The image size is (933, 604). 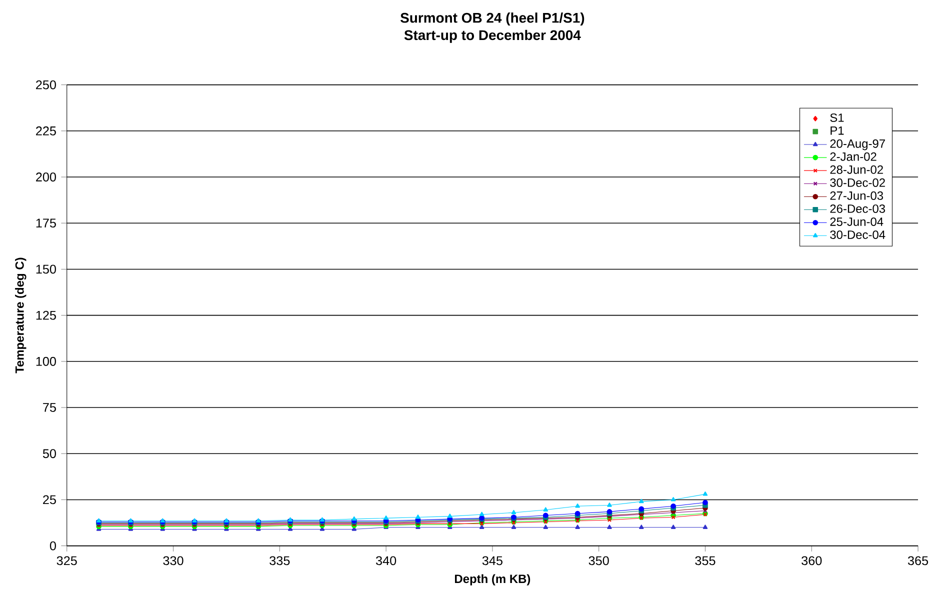 What do you see at coordinates (492, 580) in the screenshot?
I see `x-axis-title: Depth (m KB)` at bounding box center [492, 580].